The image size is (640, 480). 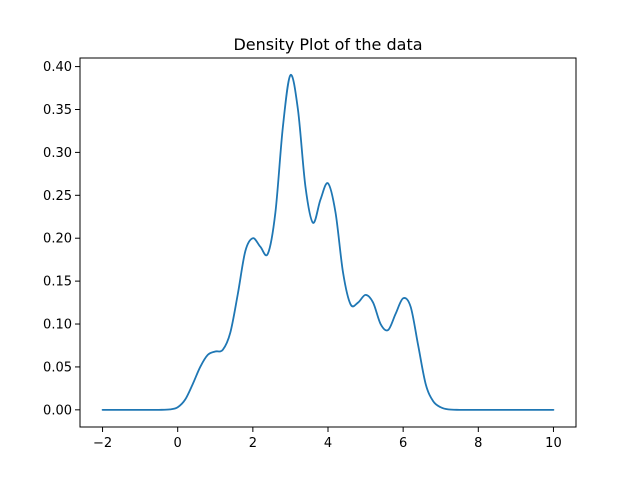 What do you see at coordinates (57, 367) in the screenshot?
I see `y-tick-label: 0.05` at bounding box center [57, 367].